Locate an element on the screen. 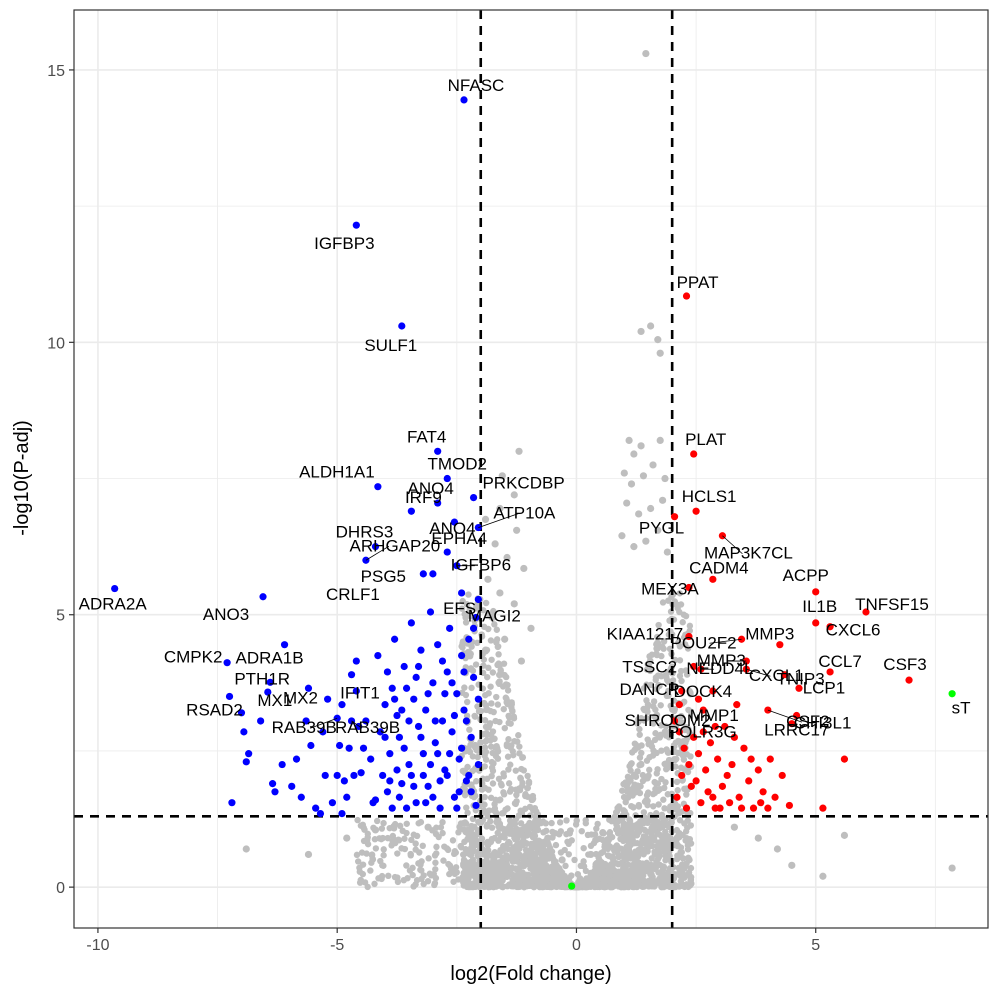  gene-label: DOCK4 is located at coordinates (703, 691).